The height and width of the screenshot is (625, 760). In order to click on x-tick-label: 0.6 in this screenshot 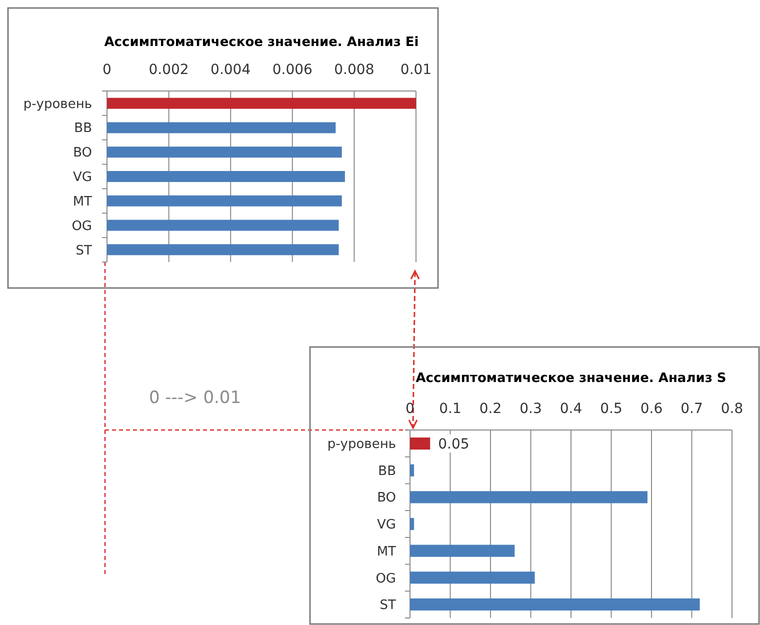, I will do `click(651, 409)`.